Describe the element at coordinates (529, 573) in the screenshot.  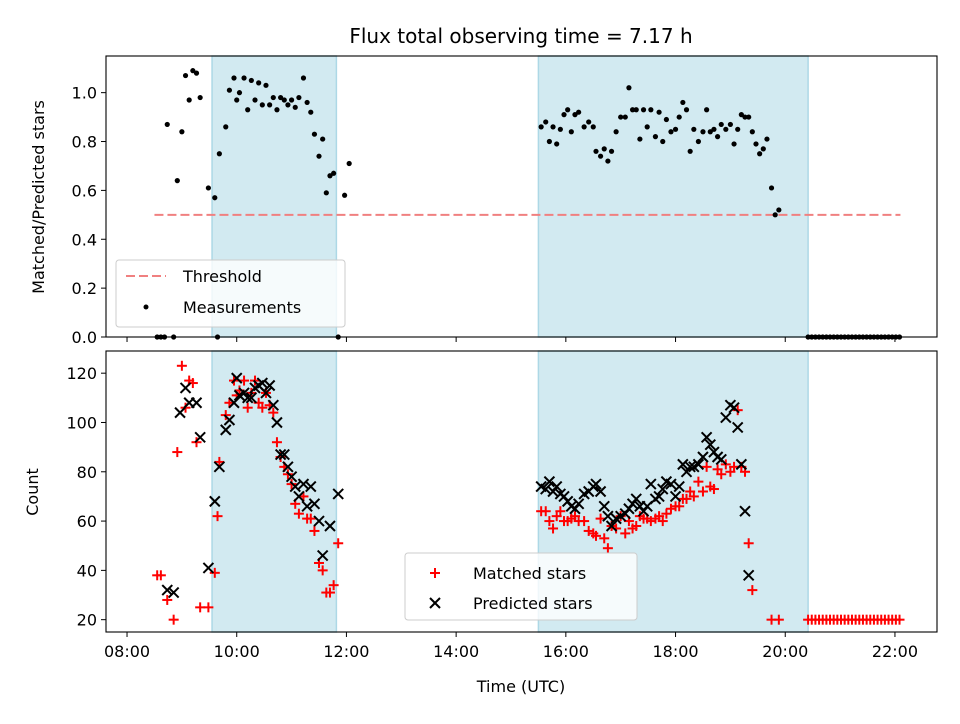
I see `legend-matched-label: Matched stars` at that location.